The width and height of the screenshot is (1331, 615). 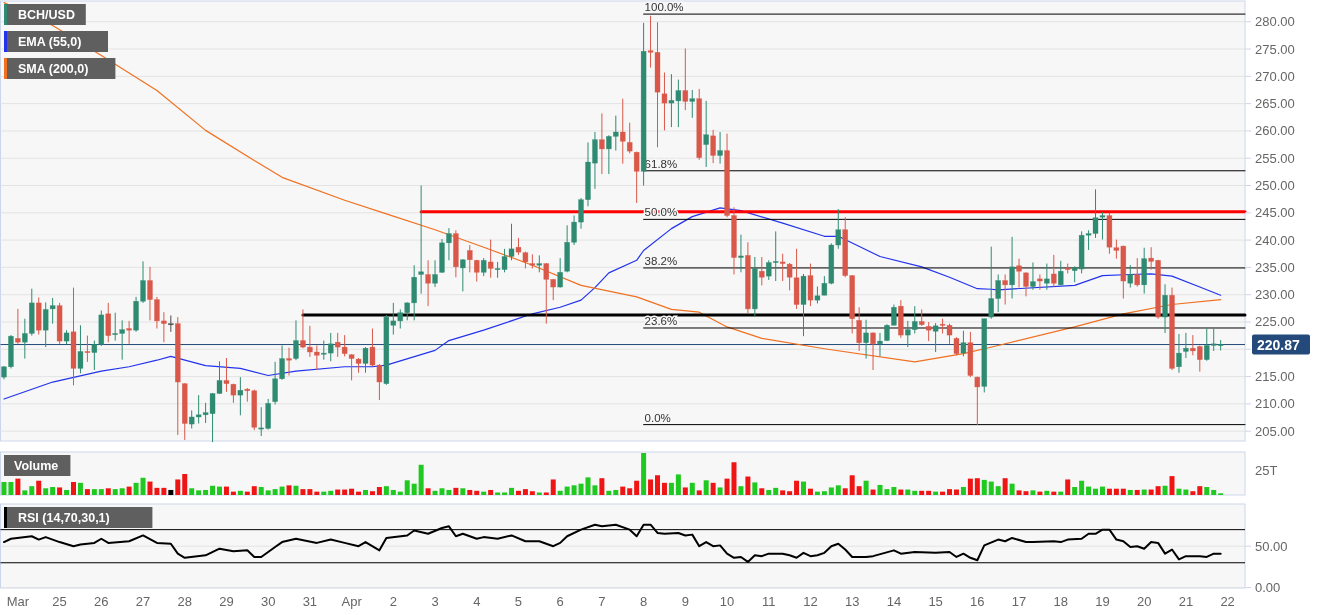 What do you see at coordinates (226, 601) in the screenshot?
I see `x-tick-label: 29` at bounding box center [226, 601].